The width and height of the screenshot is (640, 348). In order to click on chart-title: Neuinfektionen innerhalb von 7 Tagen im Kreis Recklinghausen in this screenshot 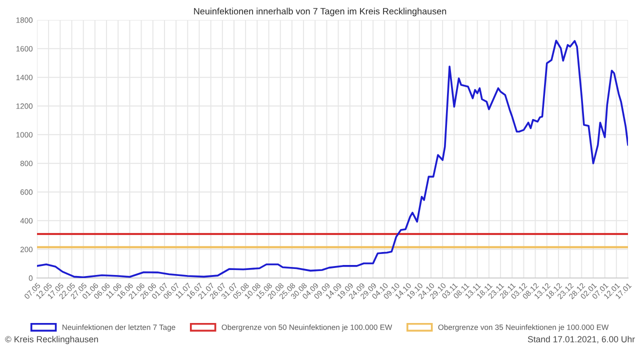, I will do `click(320, 12)`.